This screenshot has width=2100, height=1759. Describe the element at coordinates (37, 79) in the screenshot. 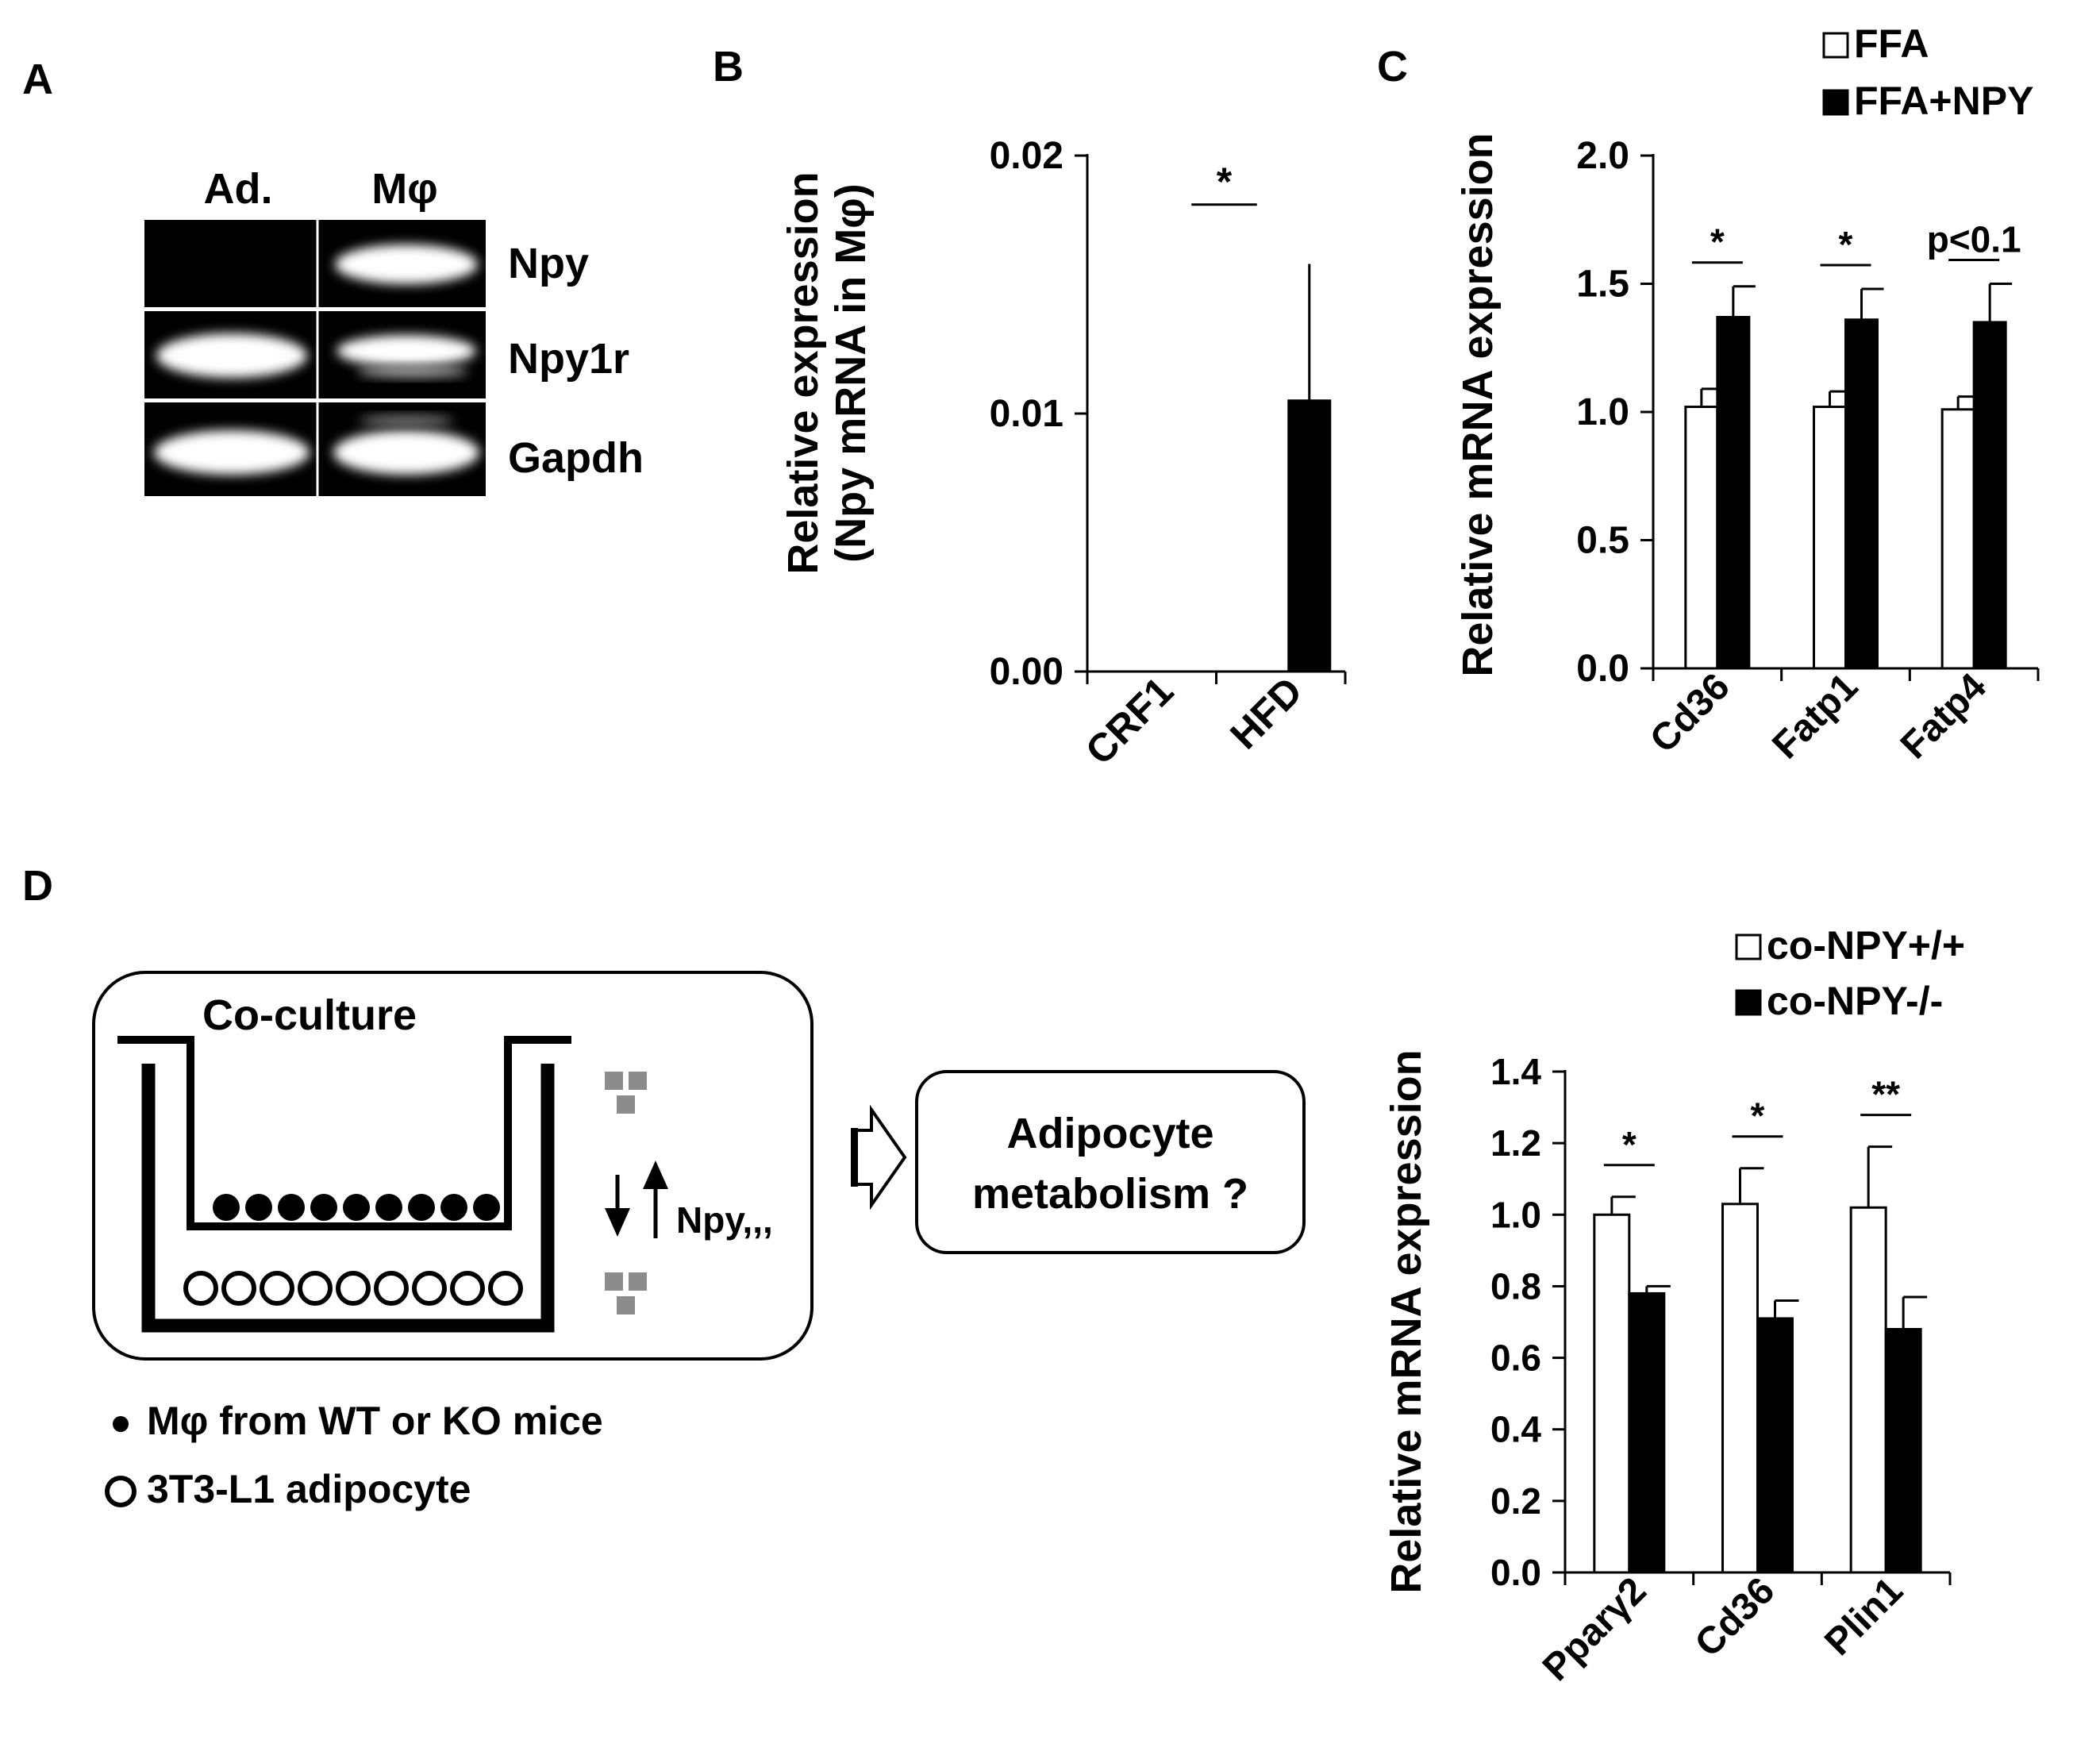

I see `panel-label-a: A` at that location.